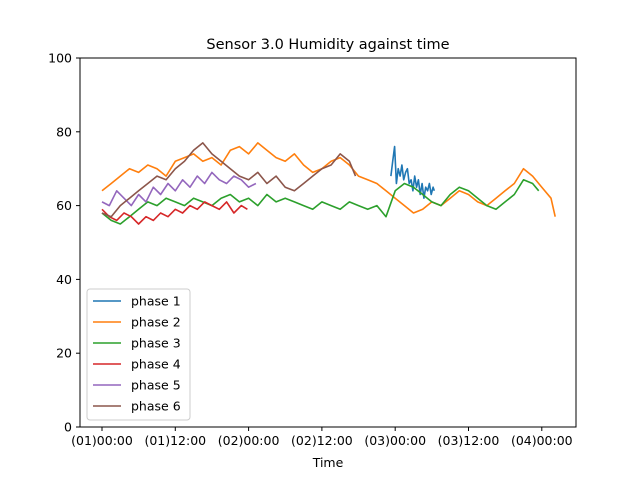 Image resolution: width=640 pixels, height=480 pixels. Describe the element at coordinates (156, 406) in the screenshot. I see `legend-label-6: phase 6` at that location.